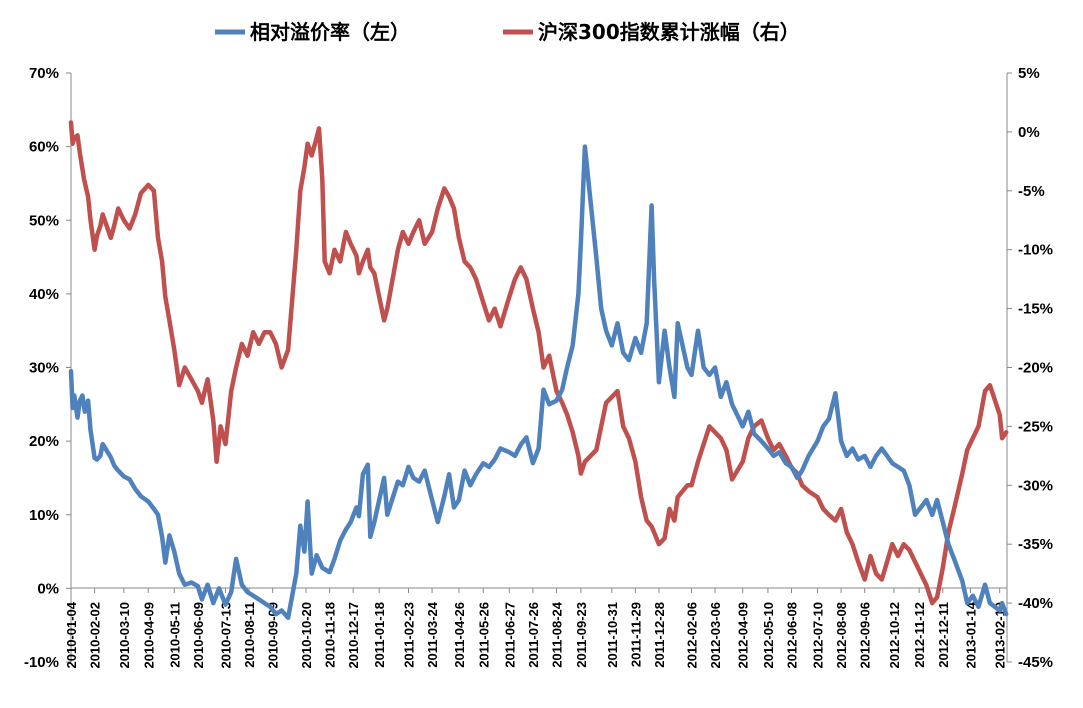 This screenshot has width=1083, height=708. Describe the element at coordinates (379, 635) in the screenshot. I see `x-axis-tick-label: 2011-01-18` at that location.